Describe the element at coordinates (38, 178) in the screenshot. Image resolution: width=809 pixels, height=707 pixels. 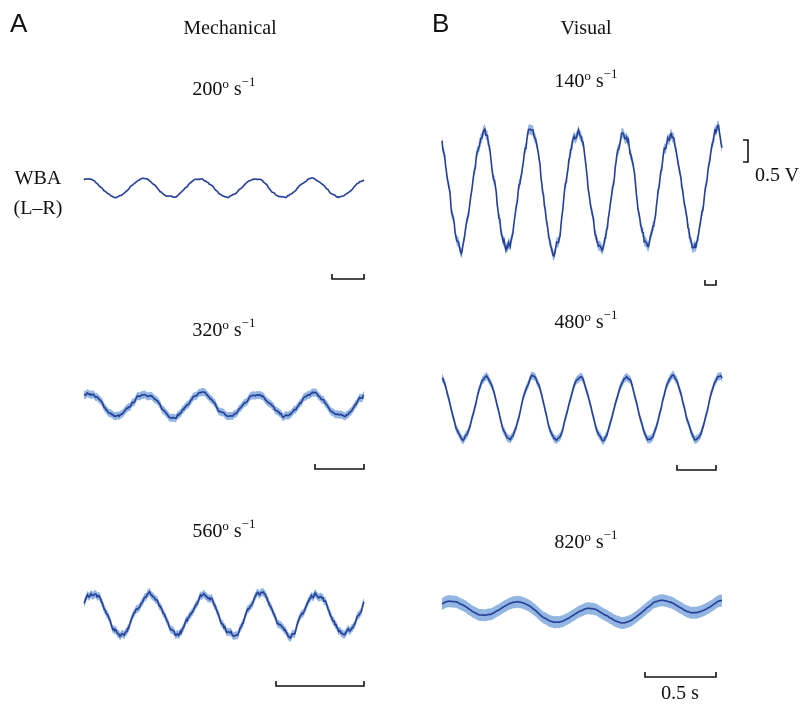
I see `ylabel-line1: WBA` at that location.